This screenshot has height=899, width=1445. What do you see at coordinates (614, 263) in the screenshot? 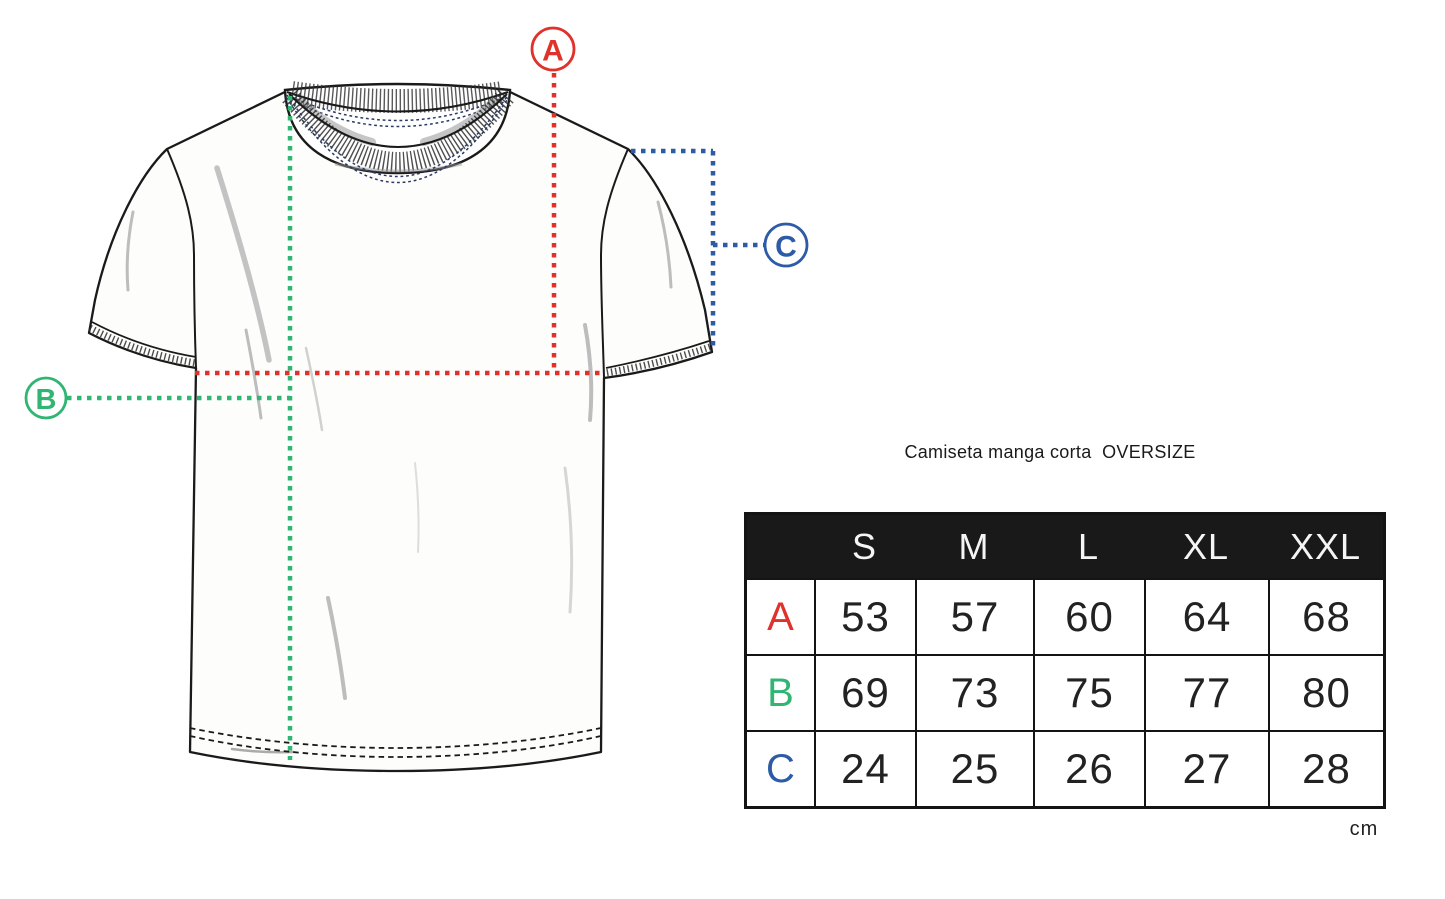
I see `right-armhole-seam` at bounding box center [614, 263].